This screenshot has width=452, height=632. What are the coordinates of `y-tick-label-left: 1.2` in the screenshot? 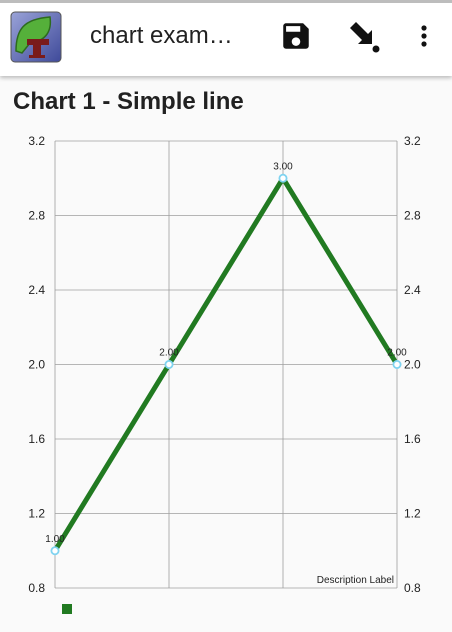 It's located at (36, 514).